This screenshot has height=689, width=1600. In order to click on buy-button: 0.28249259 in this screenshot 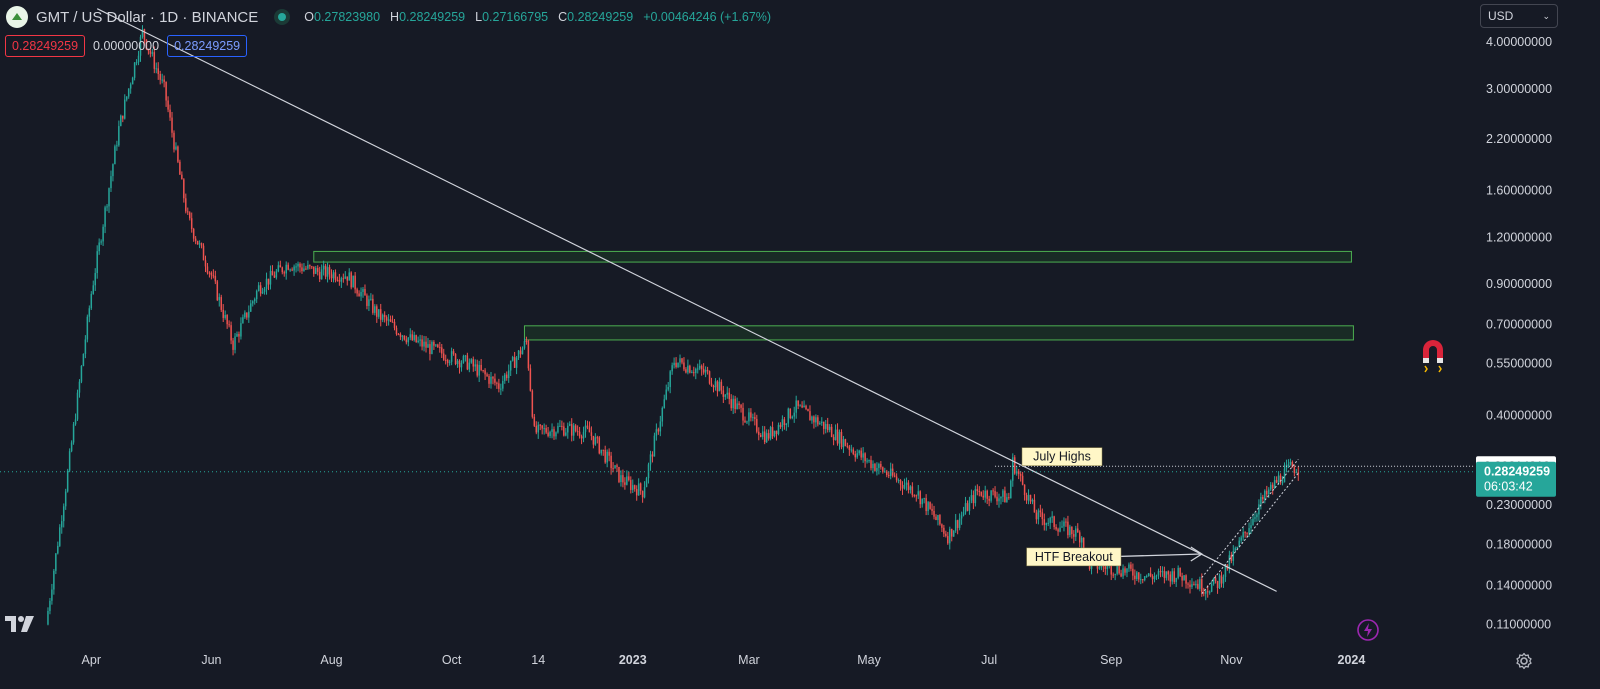, I will do `click(207, 46)`.